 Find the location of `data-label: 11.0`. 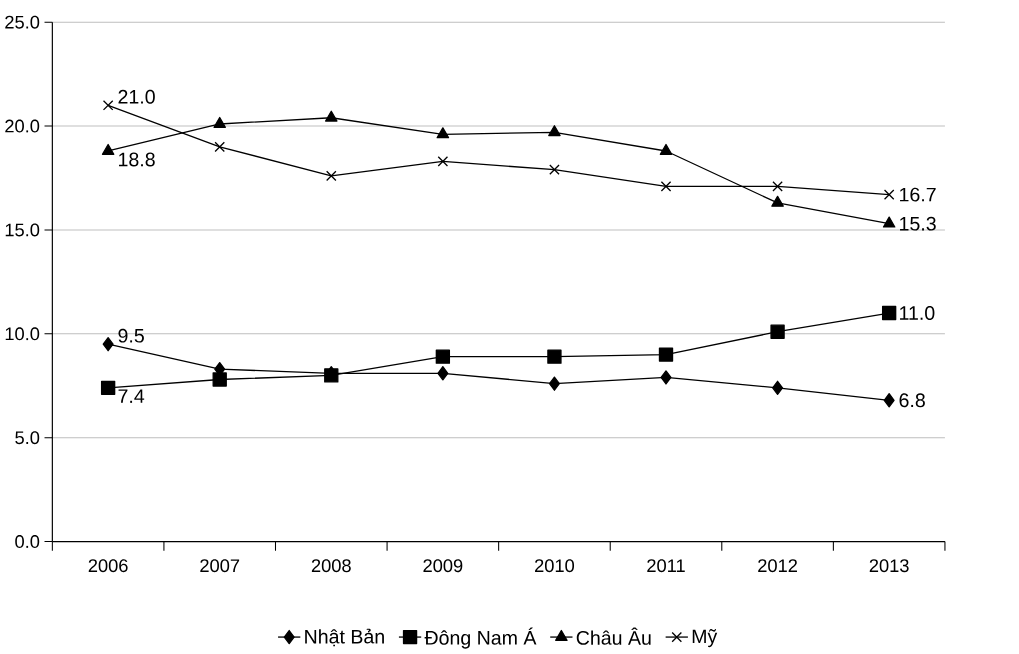

data-label: 11.0 is located at coordinates (917, 313).